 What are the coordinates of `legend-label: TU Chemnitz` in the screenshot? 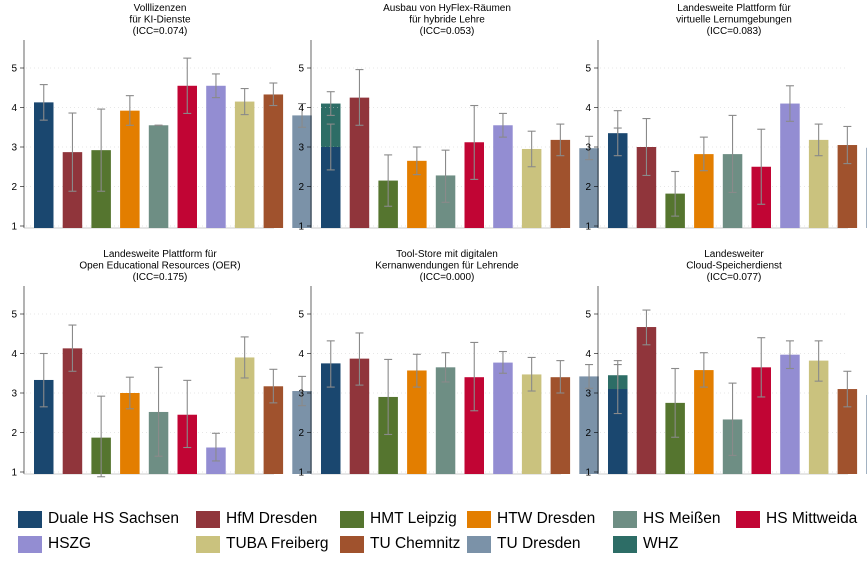 It's located at (415, 543).